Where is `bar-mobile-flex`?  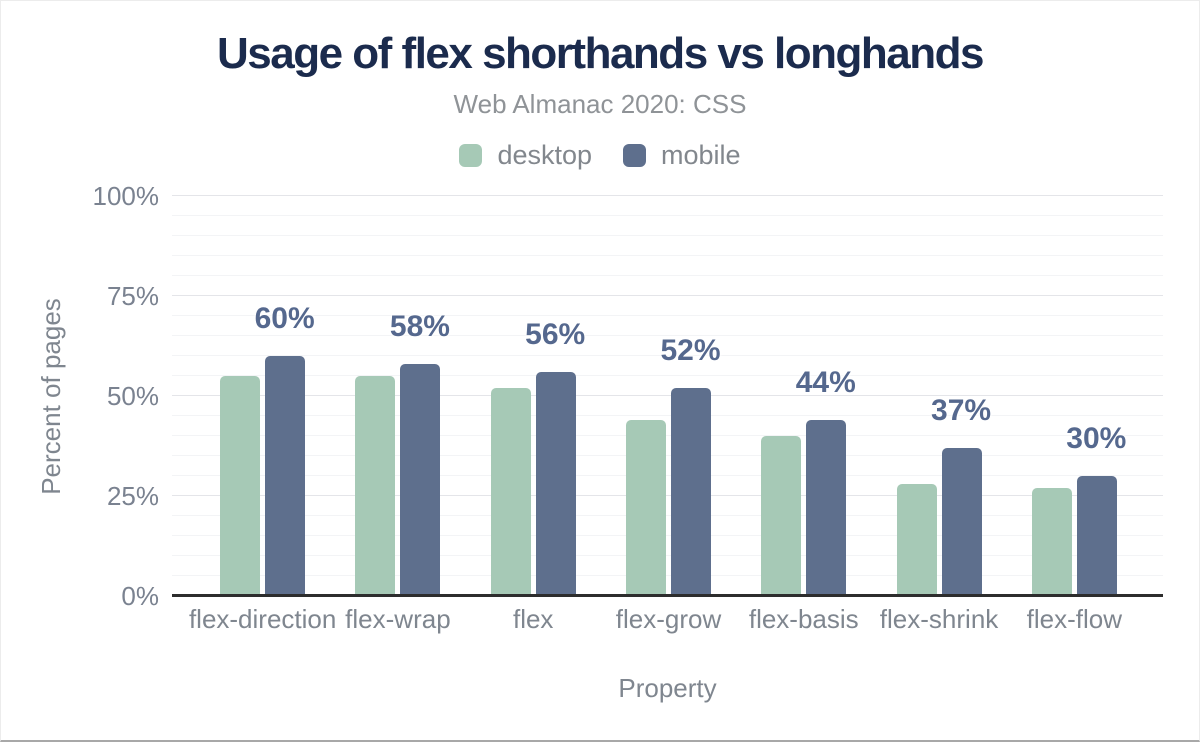
bar-mobile-flex is located at coordinates (555, 484).